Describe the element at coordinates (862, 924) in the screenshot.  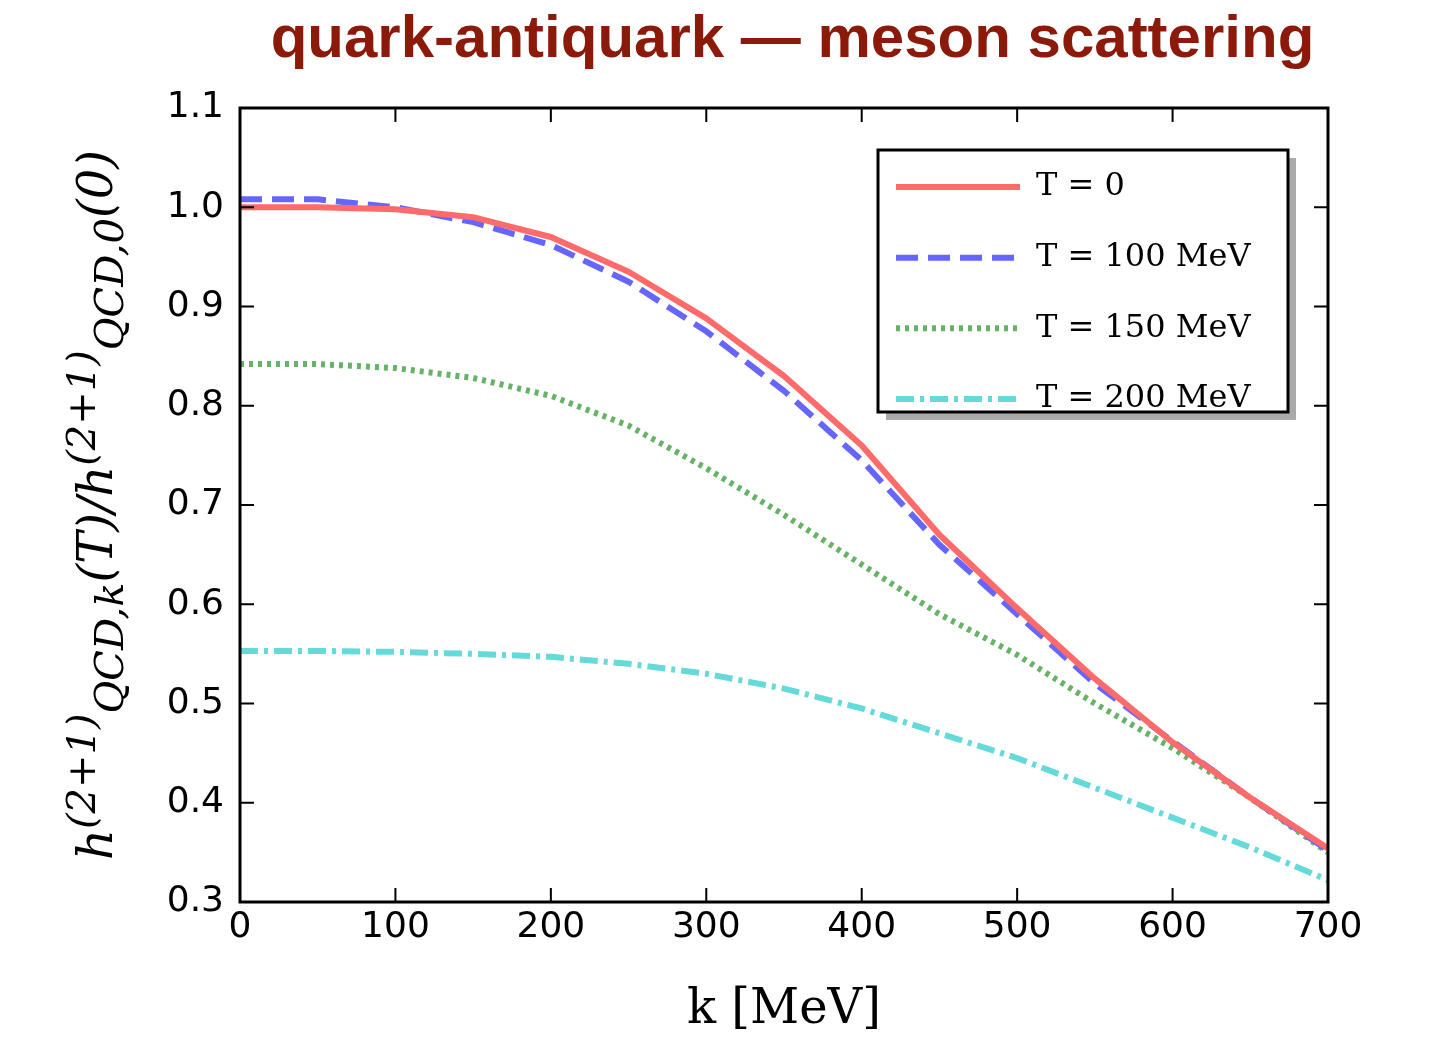
I see `x-tick-label: 400` at that location.